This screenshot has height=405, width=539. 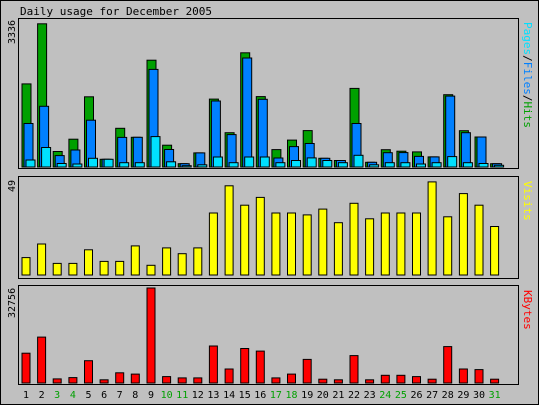 What do you see at coordinates (229, 395) in the screenshot?
I see `day-label-14: 14` at bounding box center [229, 395].